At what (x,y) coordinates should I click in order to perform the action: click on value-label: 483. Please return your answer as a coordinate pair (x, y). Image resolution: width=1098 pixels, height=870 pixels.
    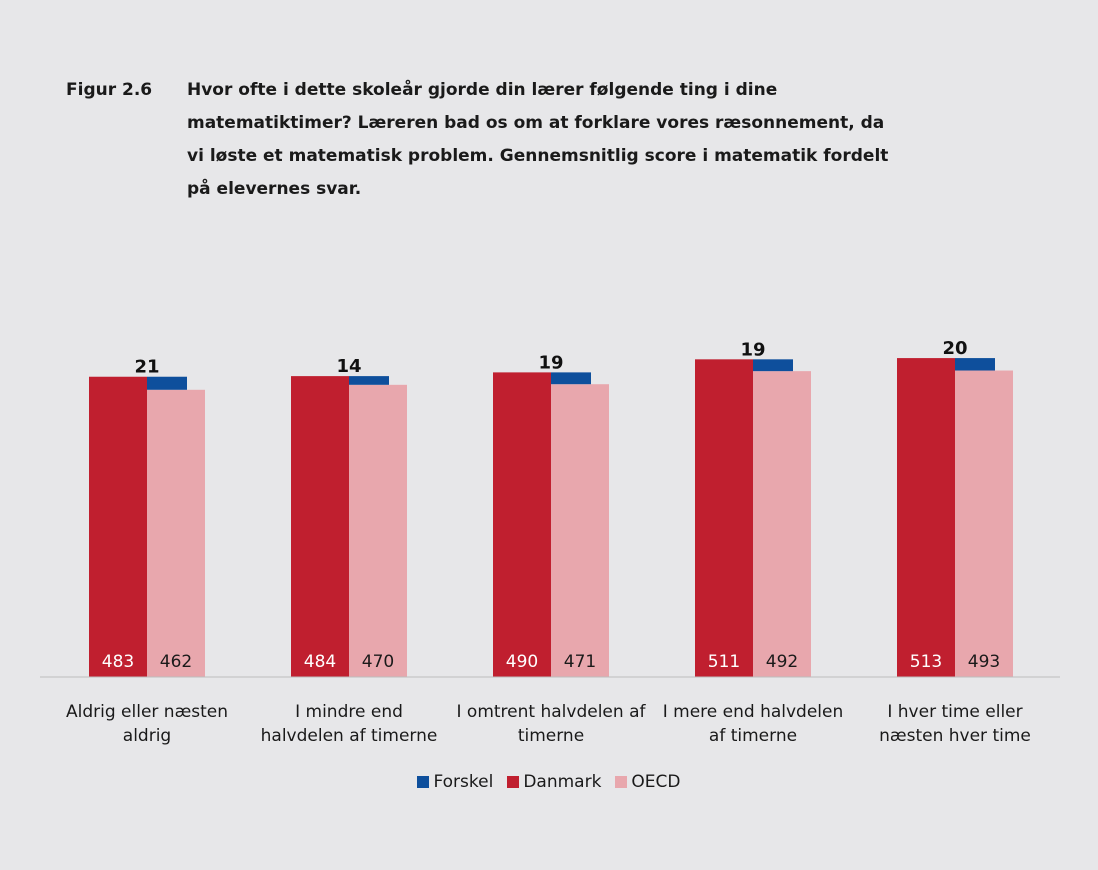
    Looking at the image, I should click on (118, 662).